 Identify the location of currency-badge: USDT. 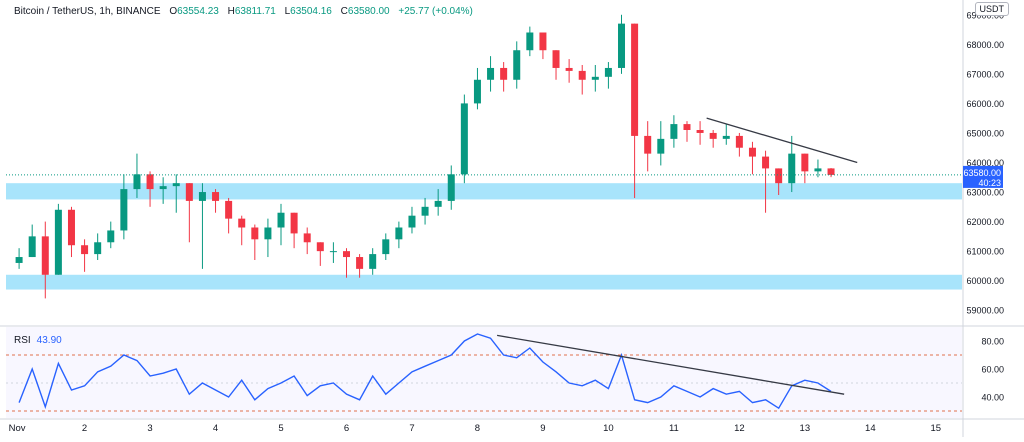
(991, 9).